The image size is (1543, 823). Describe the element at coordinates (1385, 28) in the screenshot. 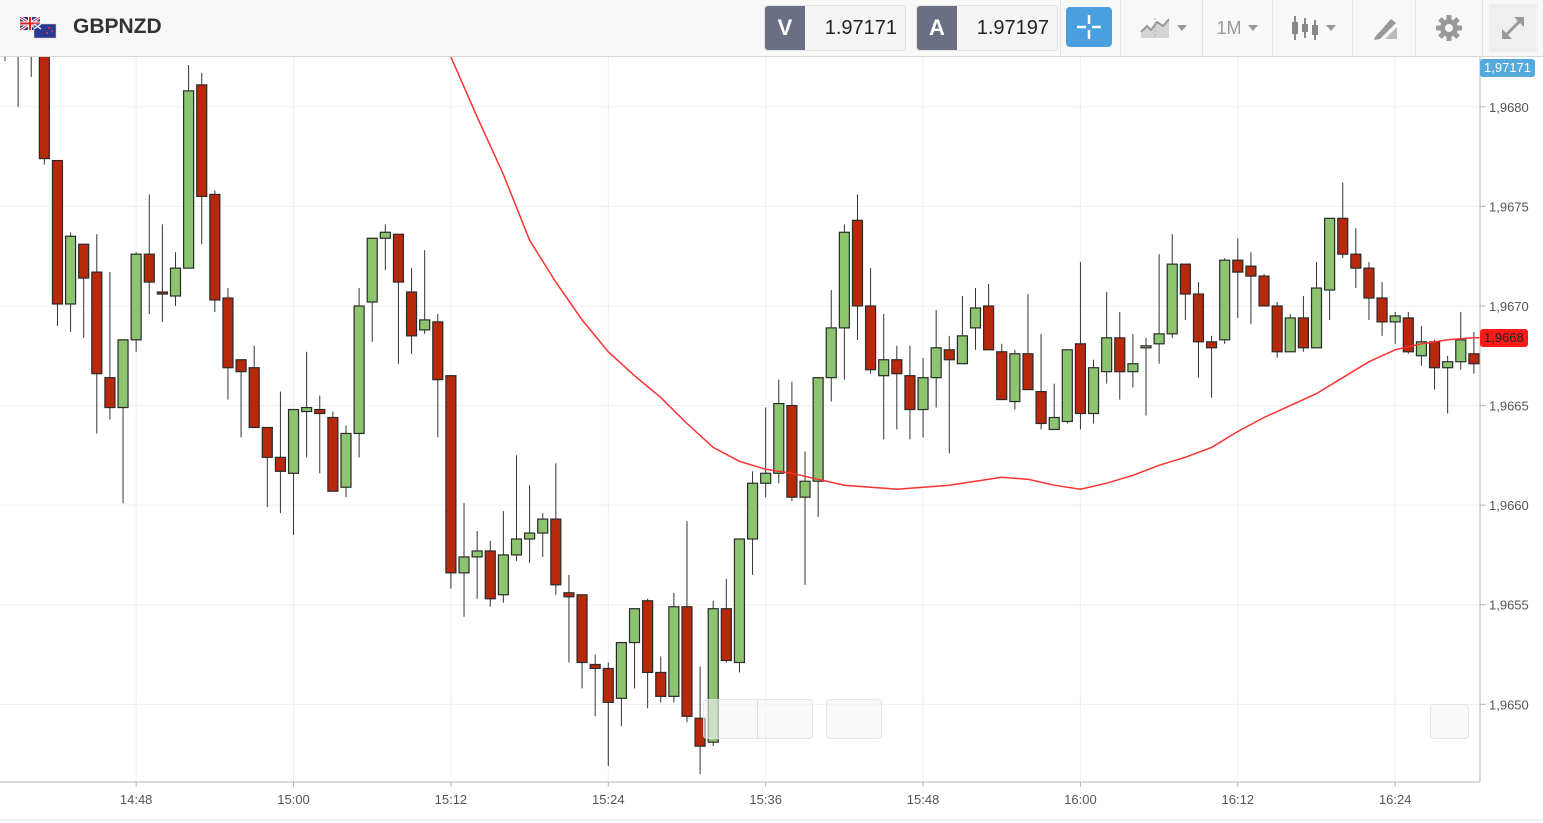

I see `draw-tool-button` at that location.